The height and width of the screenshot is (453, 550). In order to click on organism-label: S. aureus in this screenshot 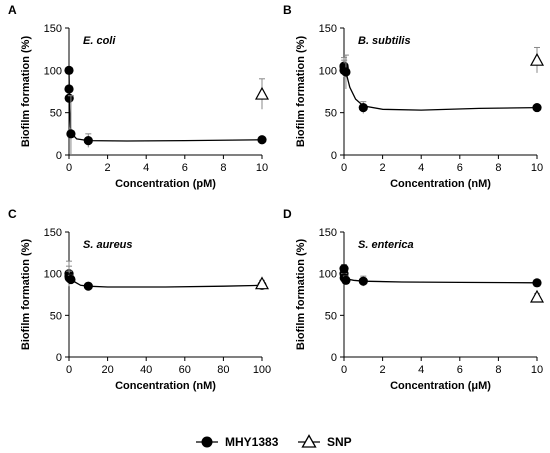, I will do `click(108, 245)`.